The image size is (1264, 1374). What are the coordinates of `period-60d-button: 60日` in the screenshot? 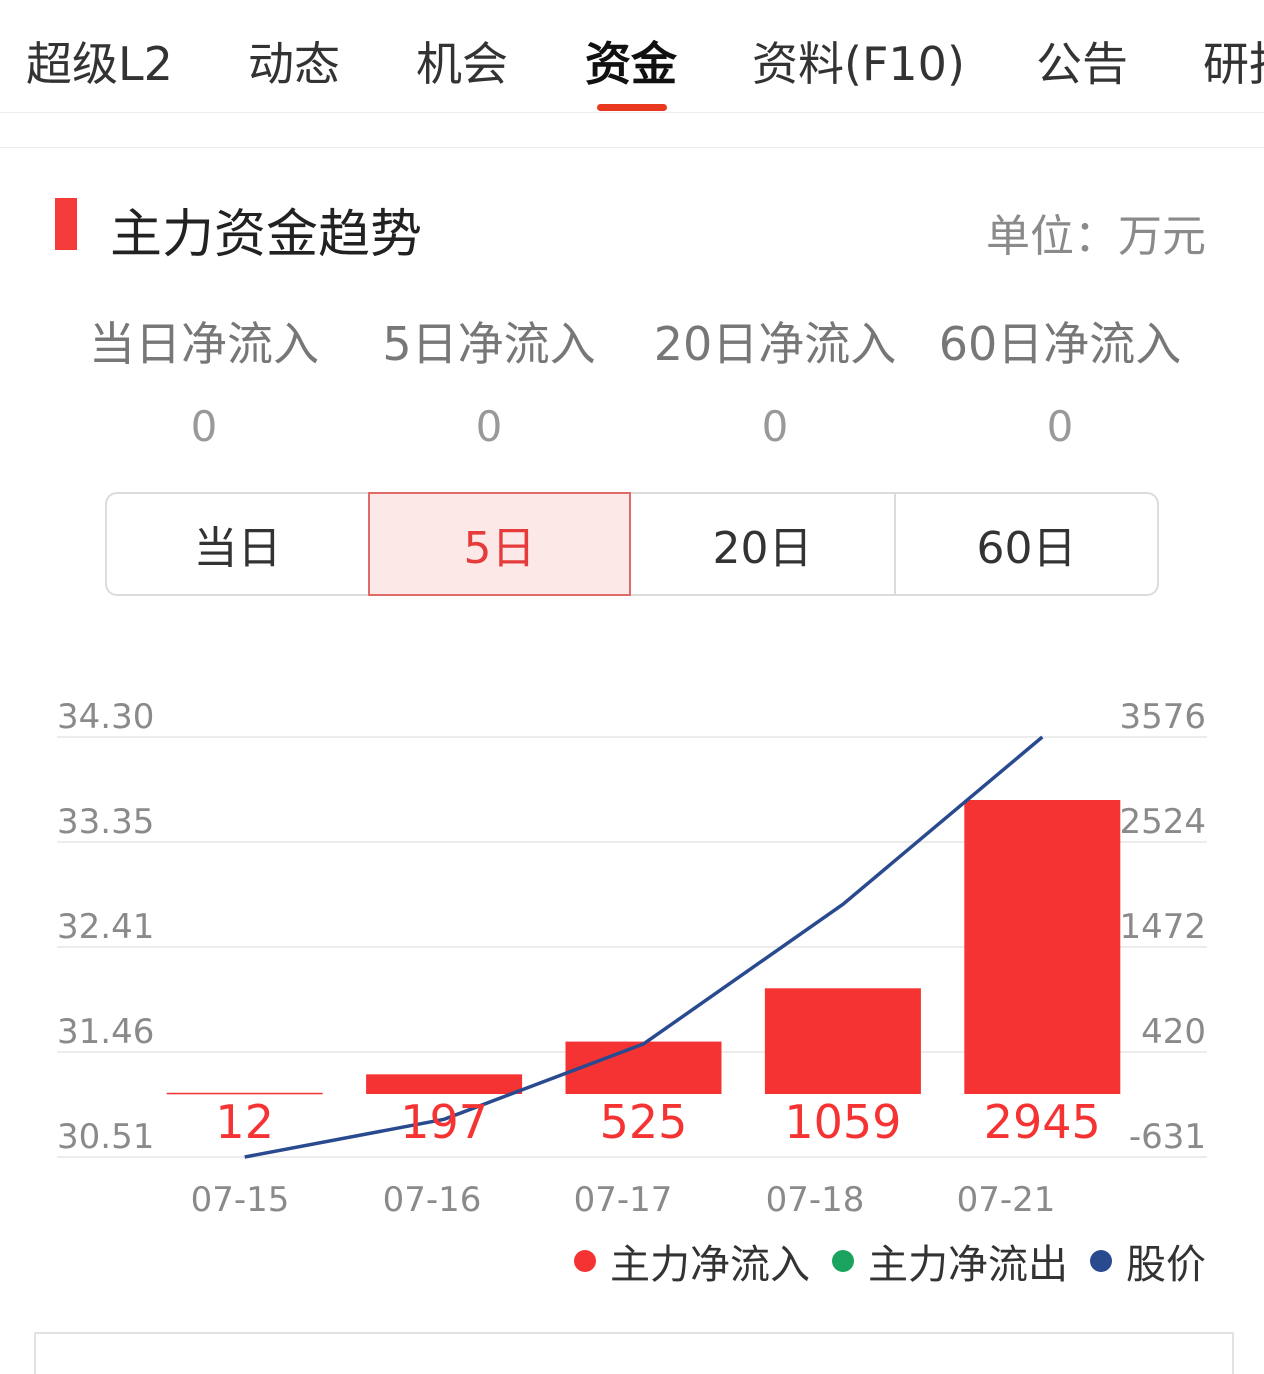 It's located at (1026, 544).